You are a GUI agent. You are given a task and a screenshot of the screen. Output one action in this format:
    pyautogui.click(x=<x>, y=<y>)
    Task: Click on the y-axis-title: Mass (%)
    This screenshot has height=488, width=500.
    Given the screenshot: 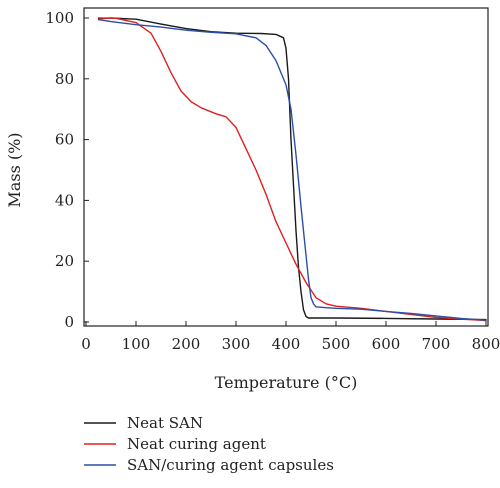 What is the action you would take?
    pyautogui.click(x=14, y=169)
    